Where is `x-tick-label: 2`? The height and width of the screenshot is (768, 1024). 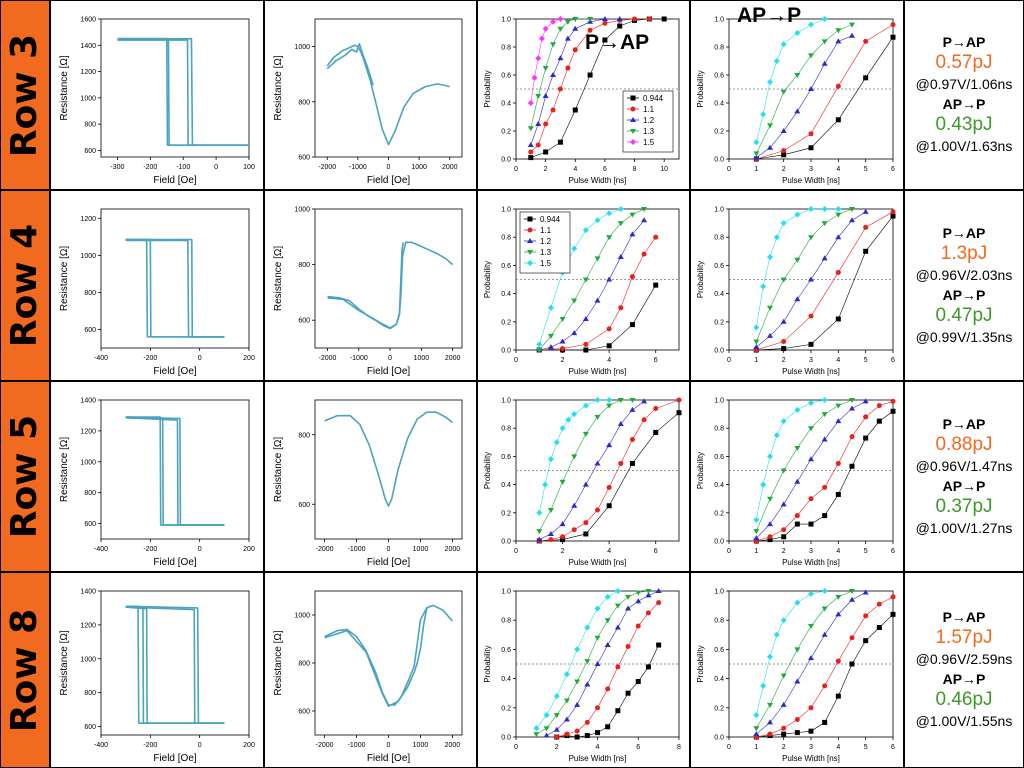
x-tick-label: 2 is located at coordinates (784, 551).